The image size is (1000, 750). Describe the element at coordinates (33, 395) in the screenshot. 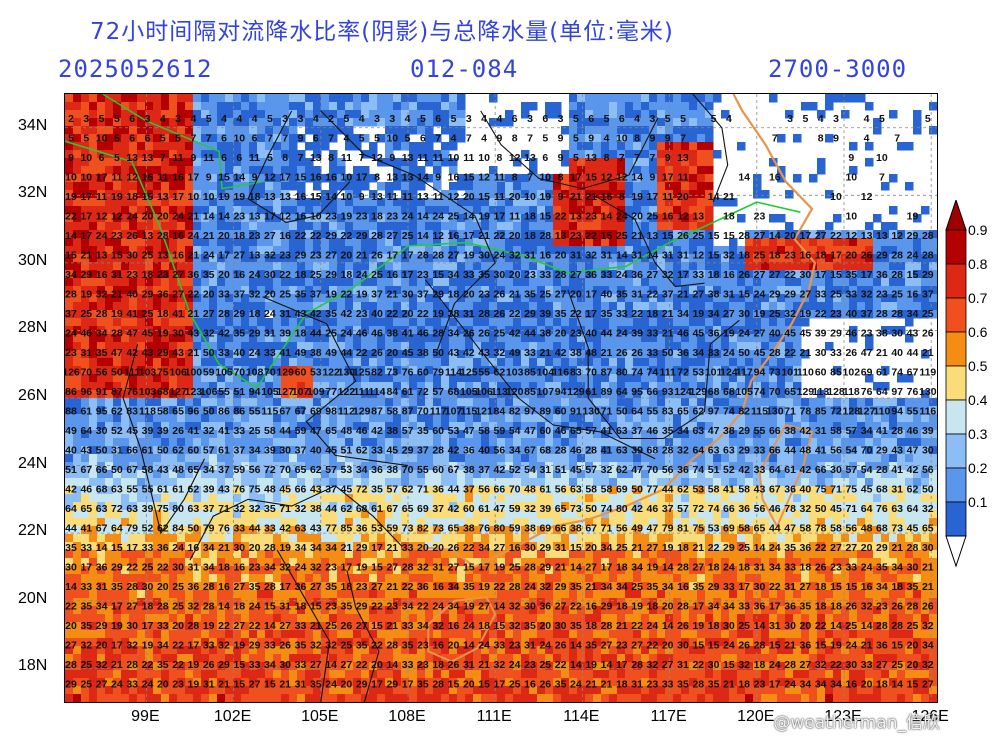

I see `lat-label: 26N` at that location.